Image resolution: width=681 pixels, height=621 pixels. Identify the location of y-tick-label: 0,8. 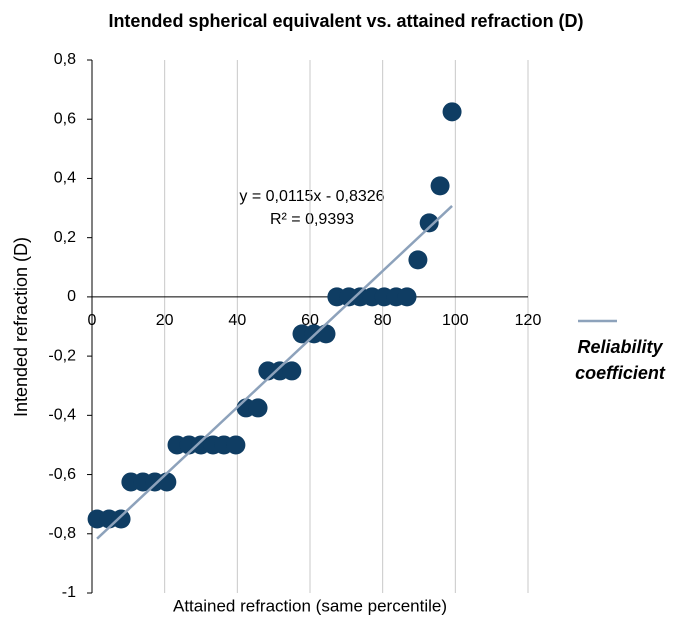
(65, 59).